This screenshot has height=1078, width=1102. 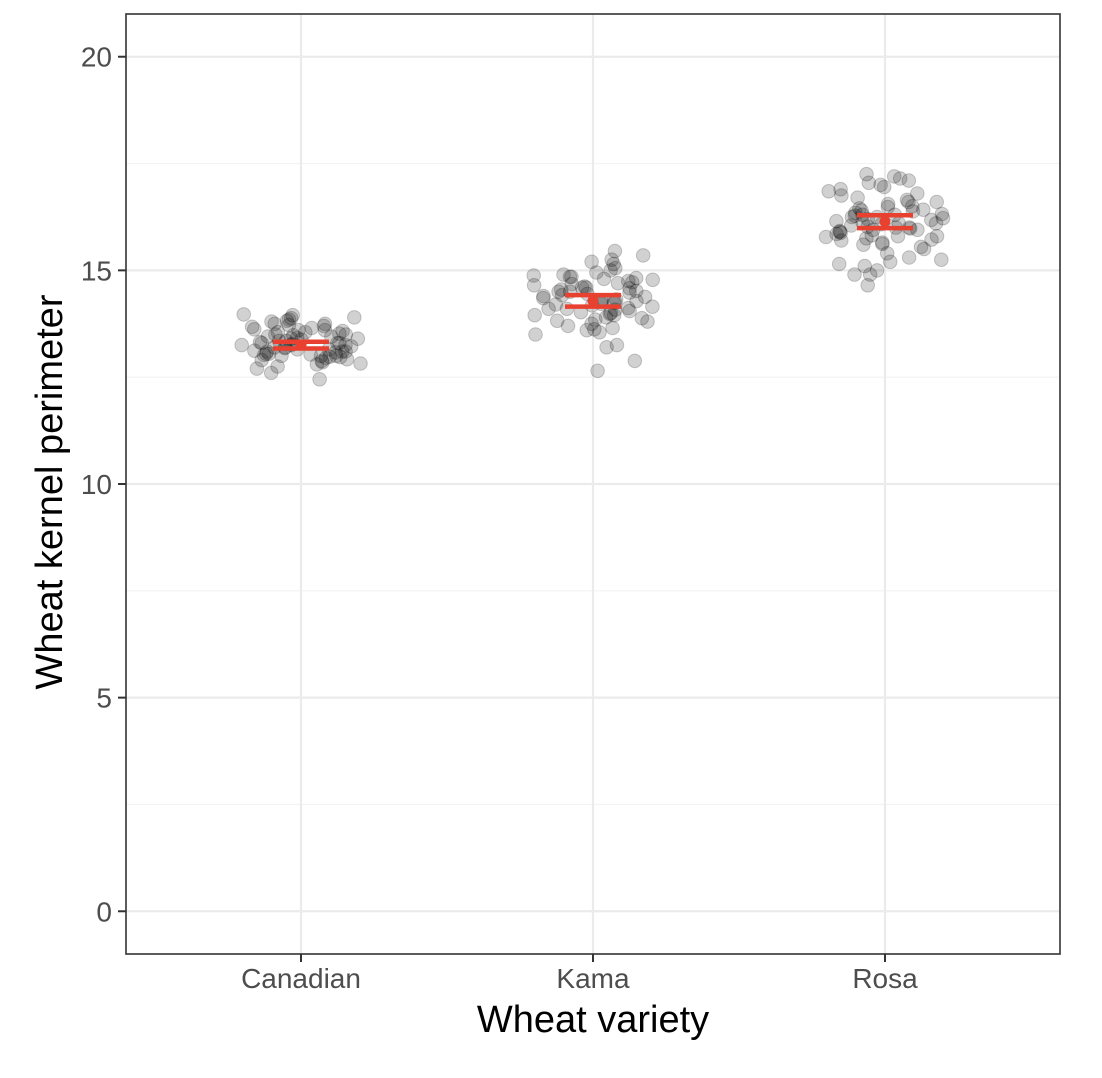 I want to click on x-tick-label: Canadian, so click(x=301, y=978).